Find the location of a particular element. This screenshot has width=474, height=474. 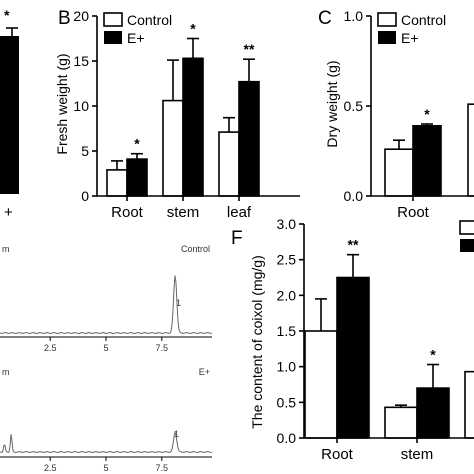

trace-top-xticks: 2.5 5 7.5 is located at coordinates (106, 345).